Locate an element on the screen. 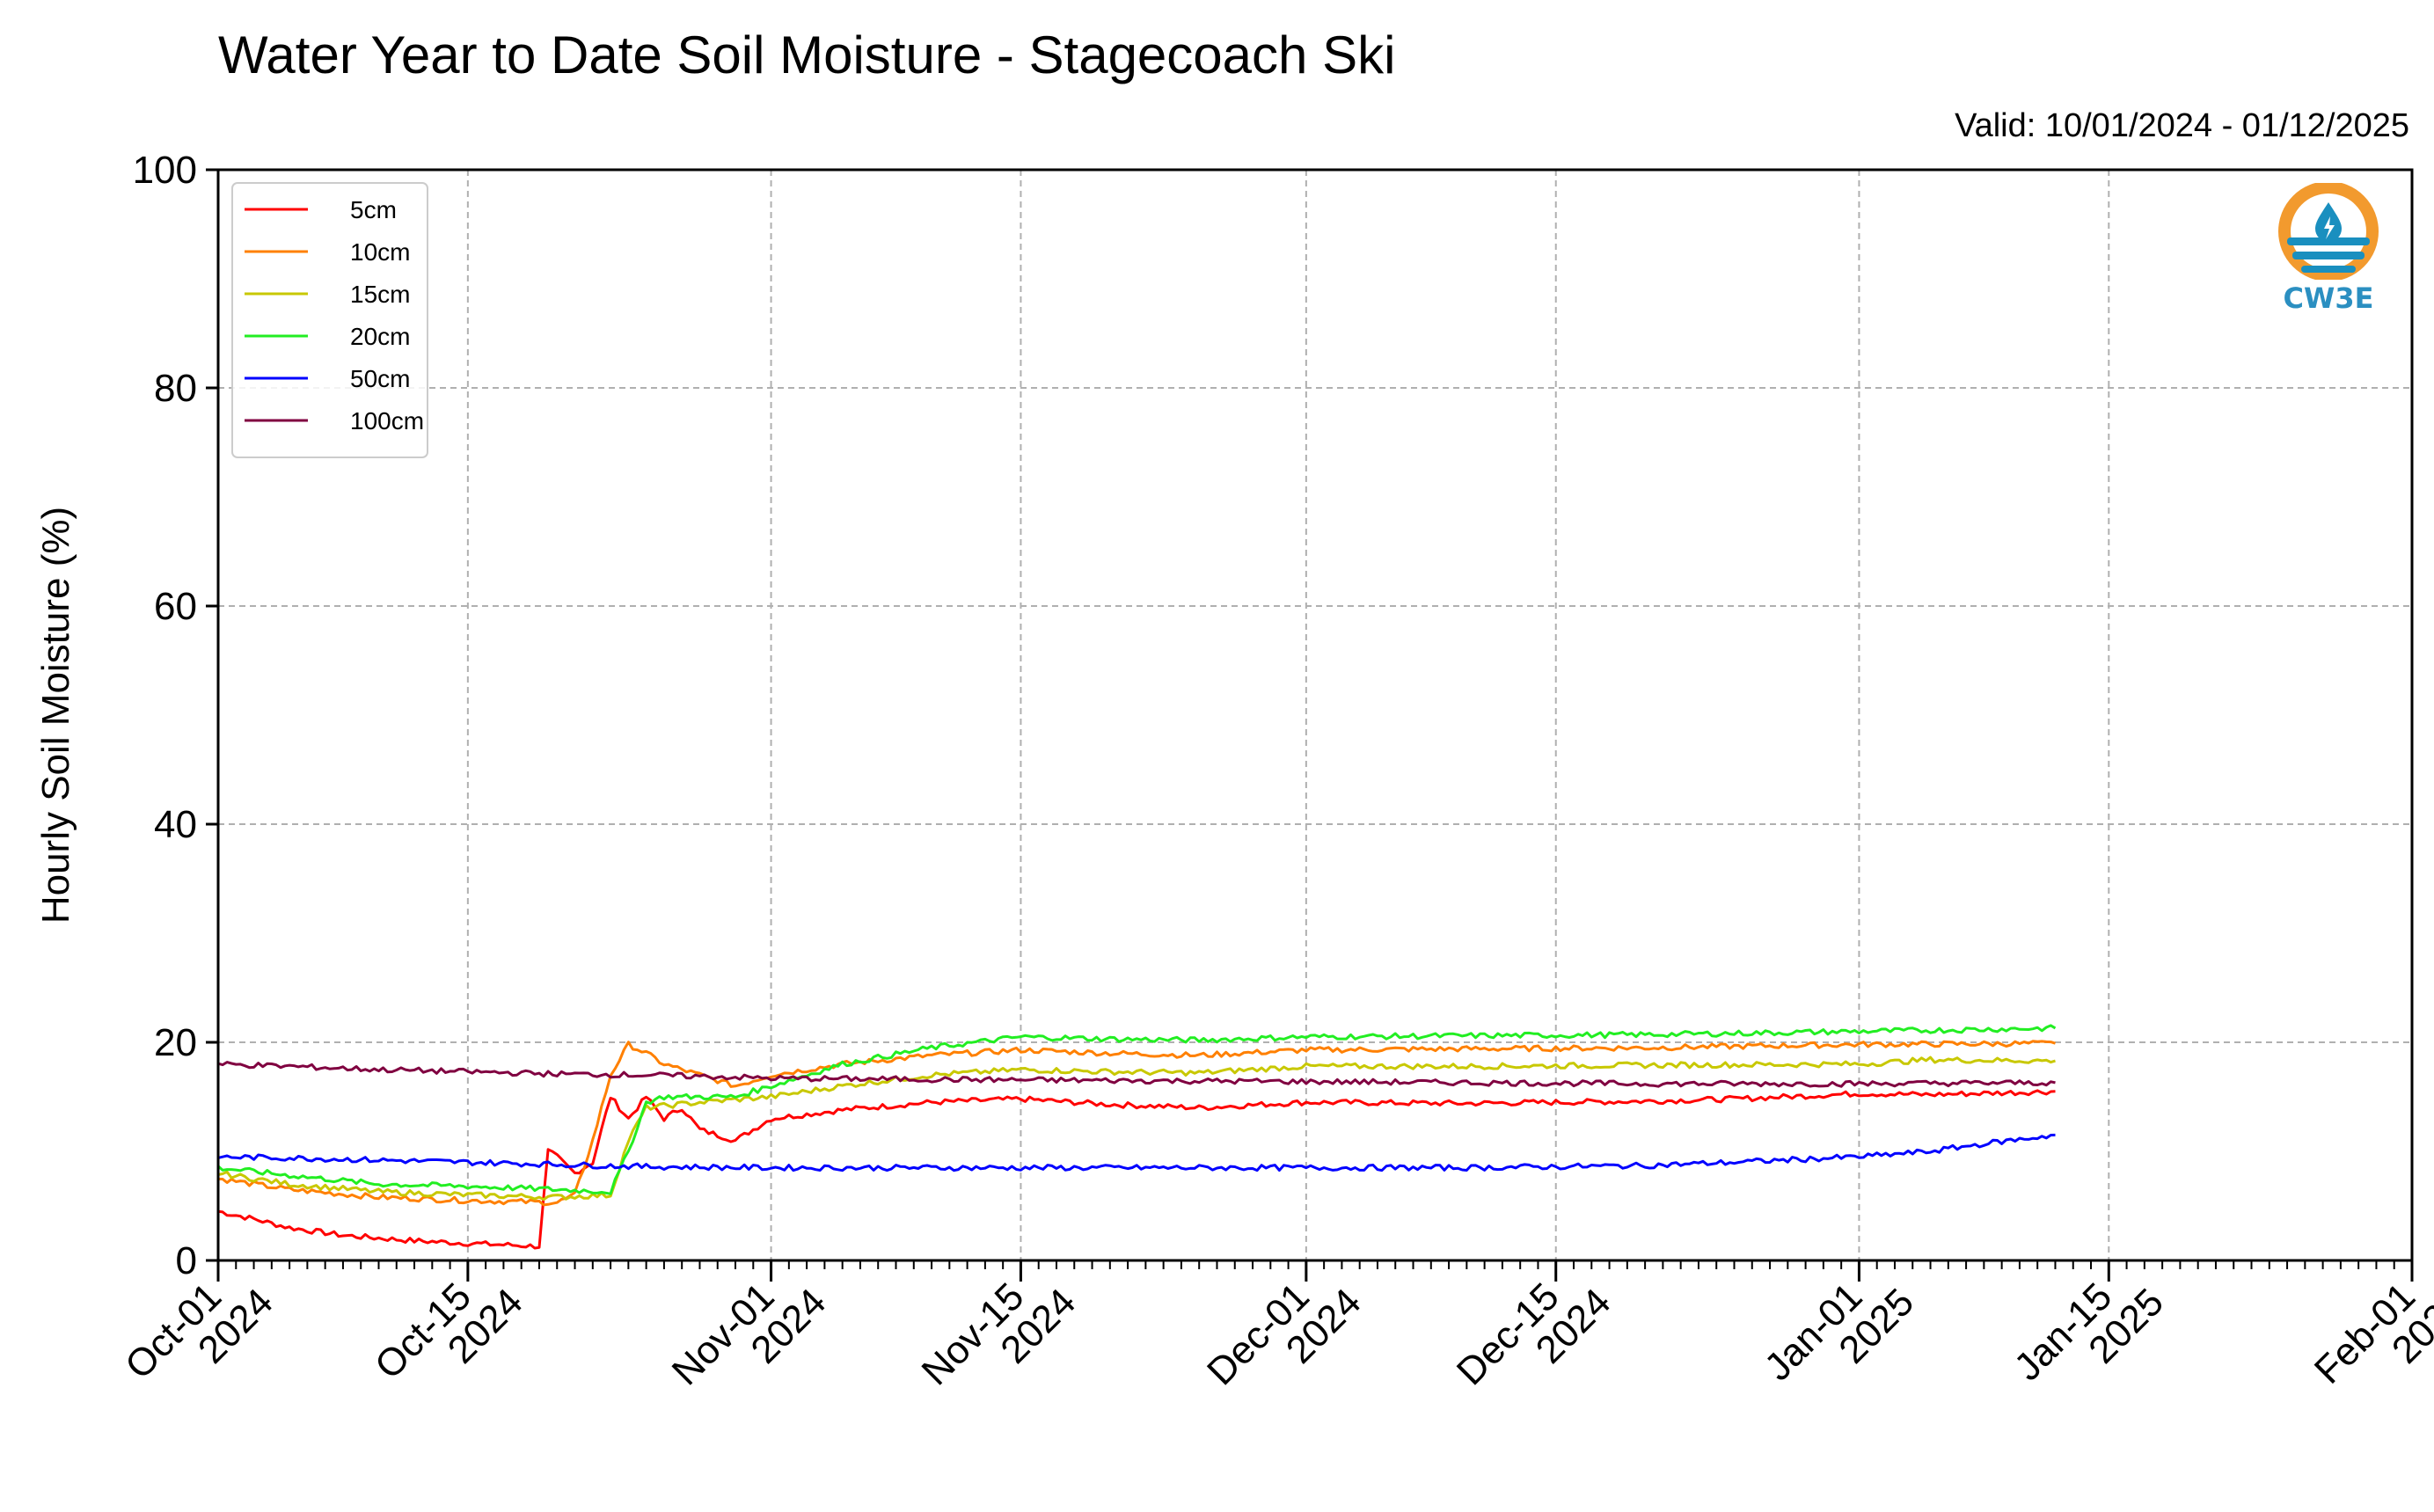  series-line-20cm is located at coordinates (1136, 1109).